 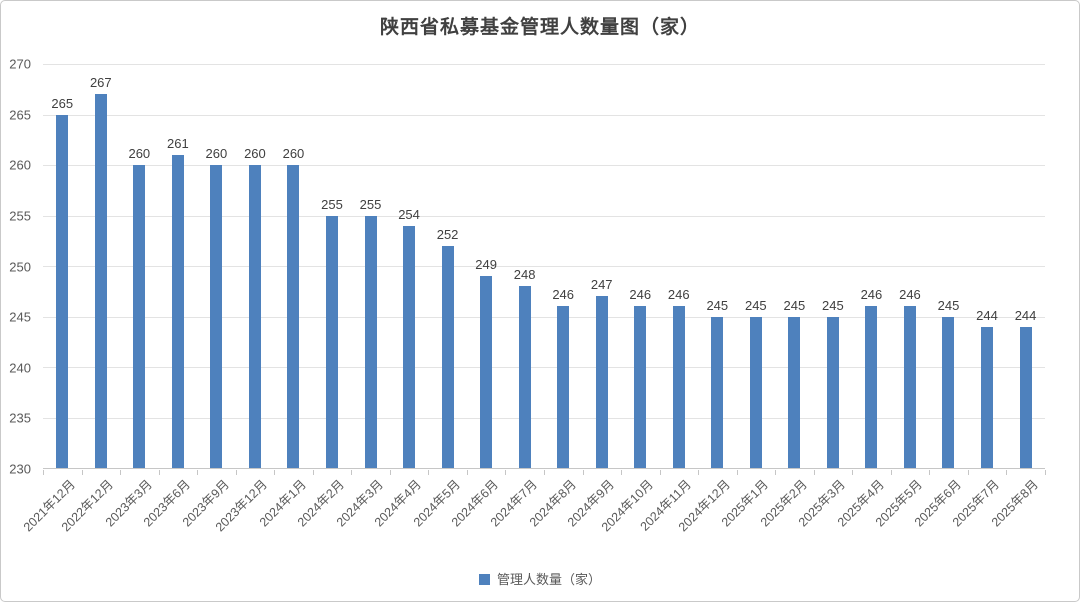 What do you see at coordinates (20, 165) in the screenshot?
I see `y-axis-tick-label: 260` at bounding box center [20, 165].